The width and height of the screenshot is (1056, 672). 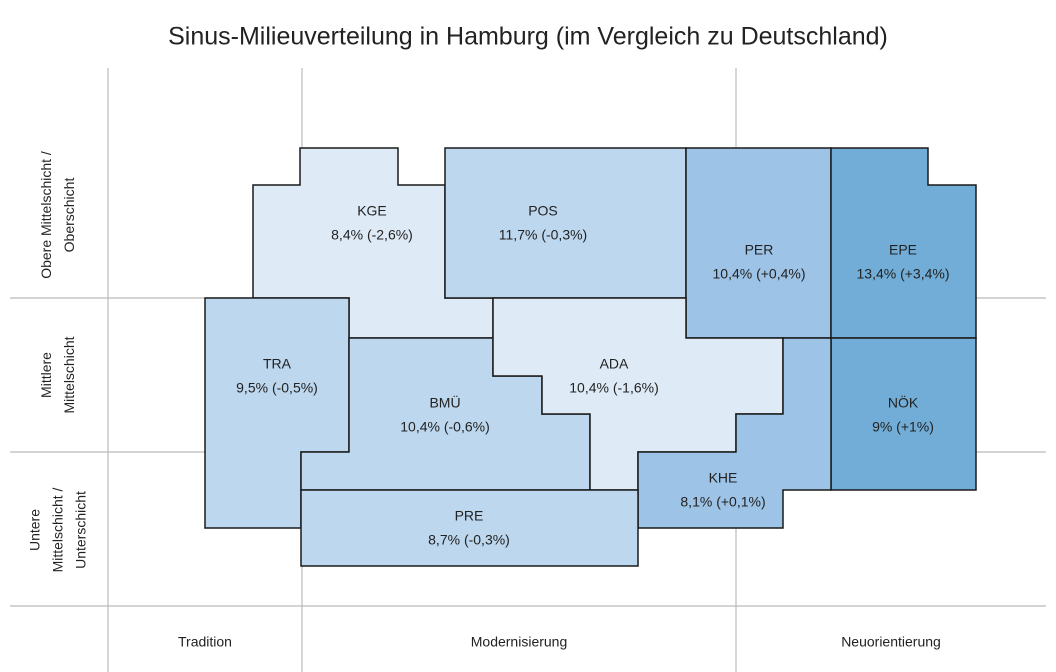 I want to click on milieu-nok, so click(x=903, y=414).